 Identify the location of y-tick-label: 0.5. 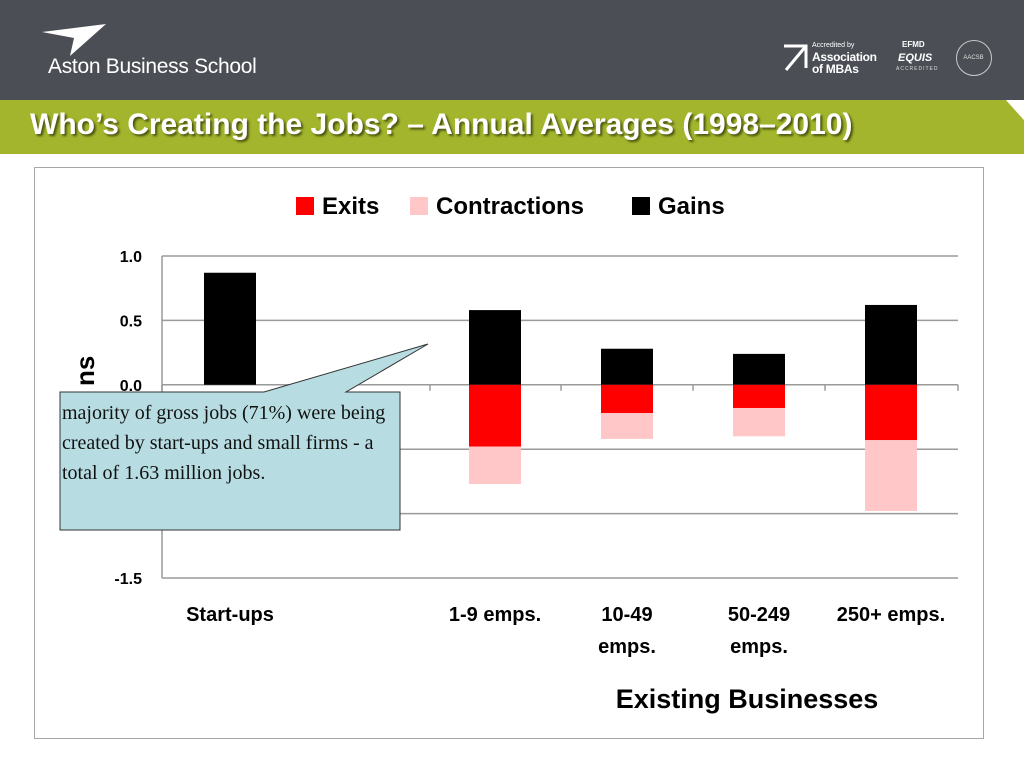
(131, 321).